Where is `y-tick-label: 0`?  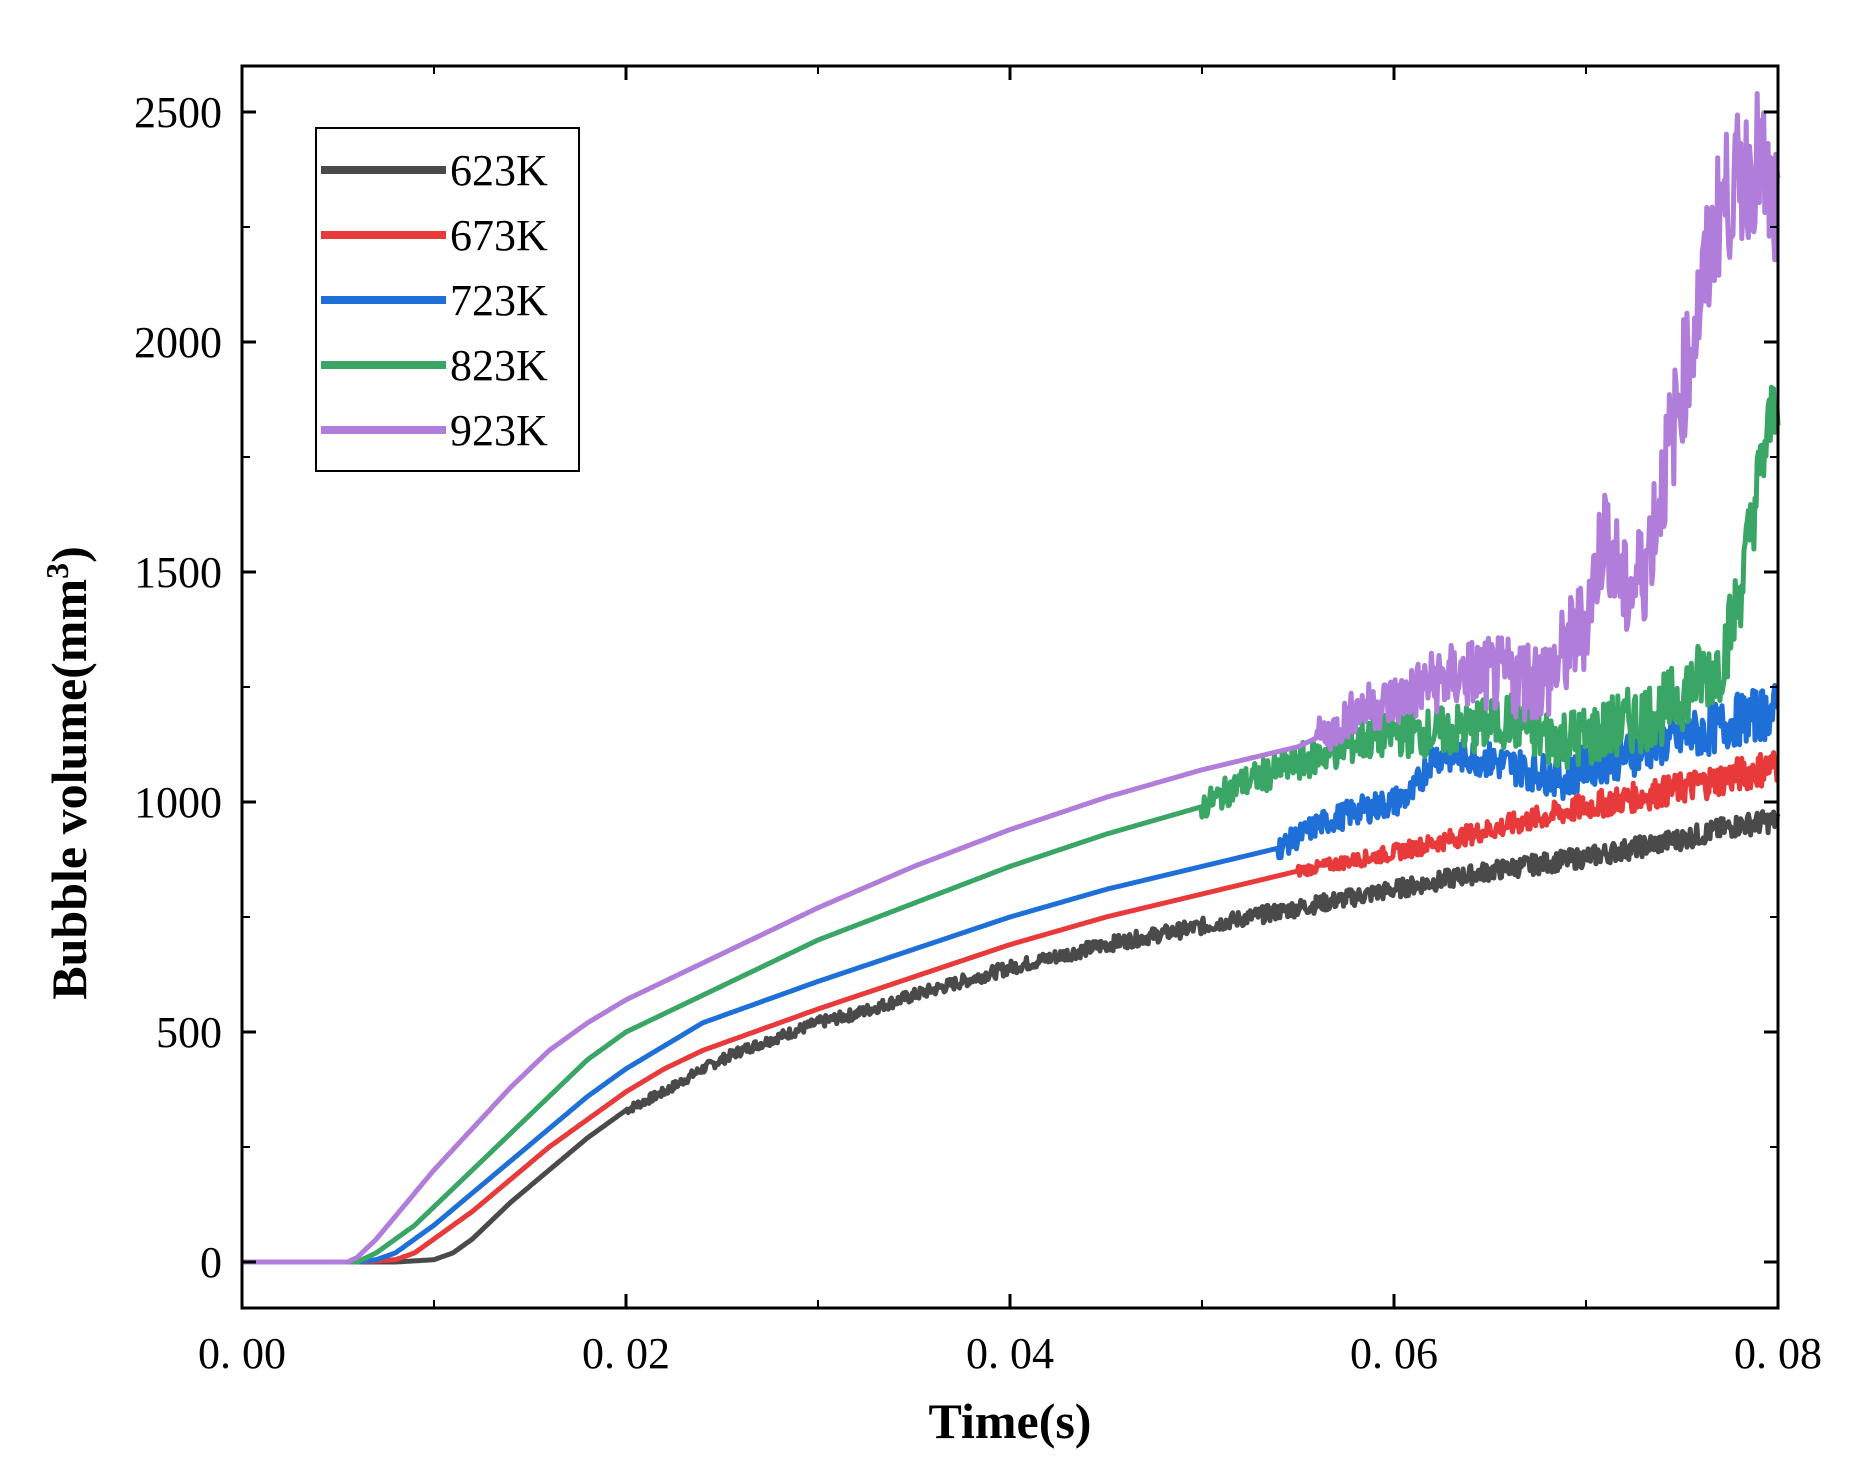 y-tick-label: 0 is located at coordinates (211, 1262).